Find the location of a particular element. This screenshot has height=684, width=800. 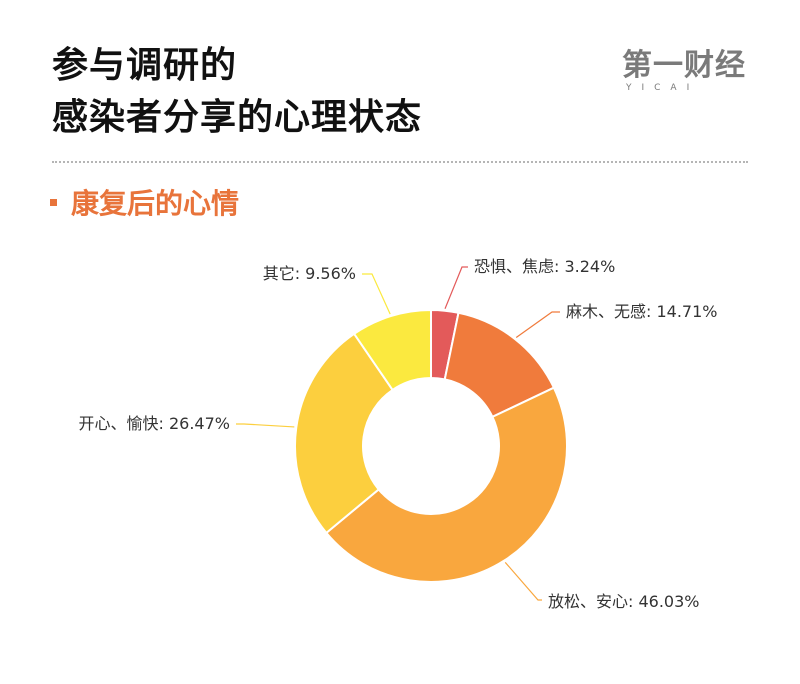

slice-label: 恐惧、焦虑: 3.24% is located at coordinates (544, 266).